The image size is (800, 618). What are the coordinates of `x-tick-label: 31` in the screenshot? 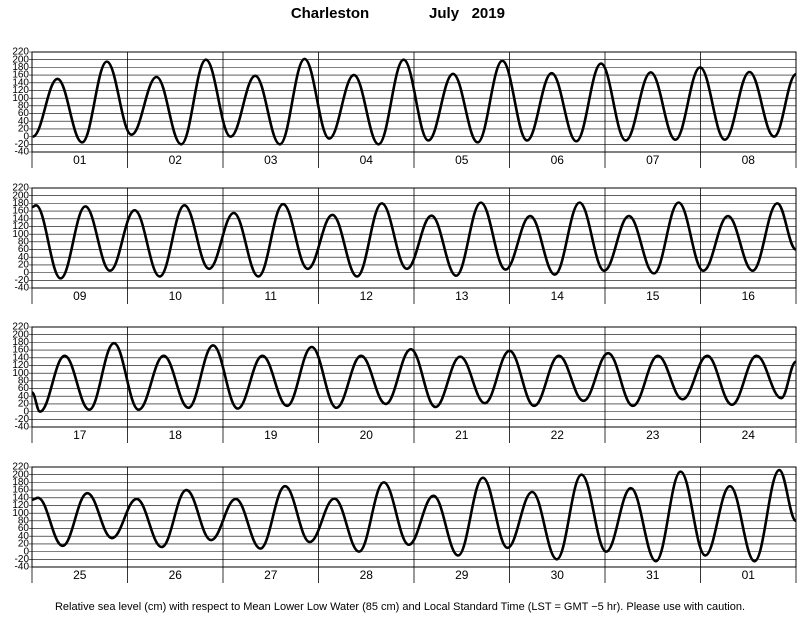 It's located at (653, 575).